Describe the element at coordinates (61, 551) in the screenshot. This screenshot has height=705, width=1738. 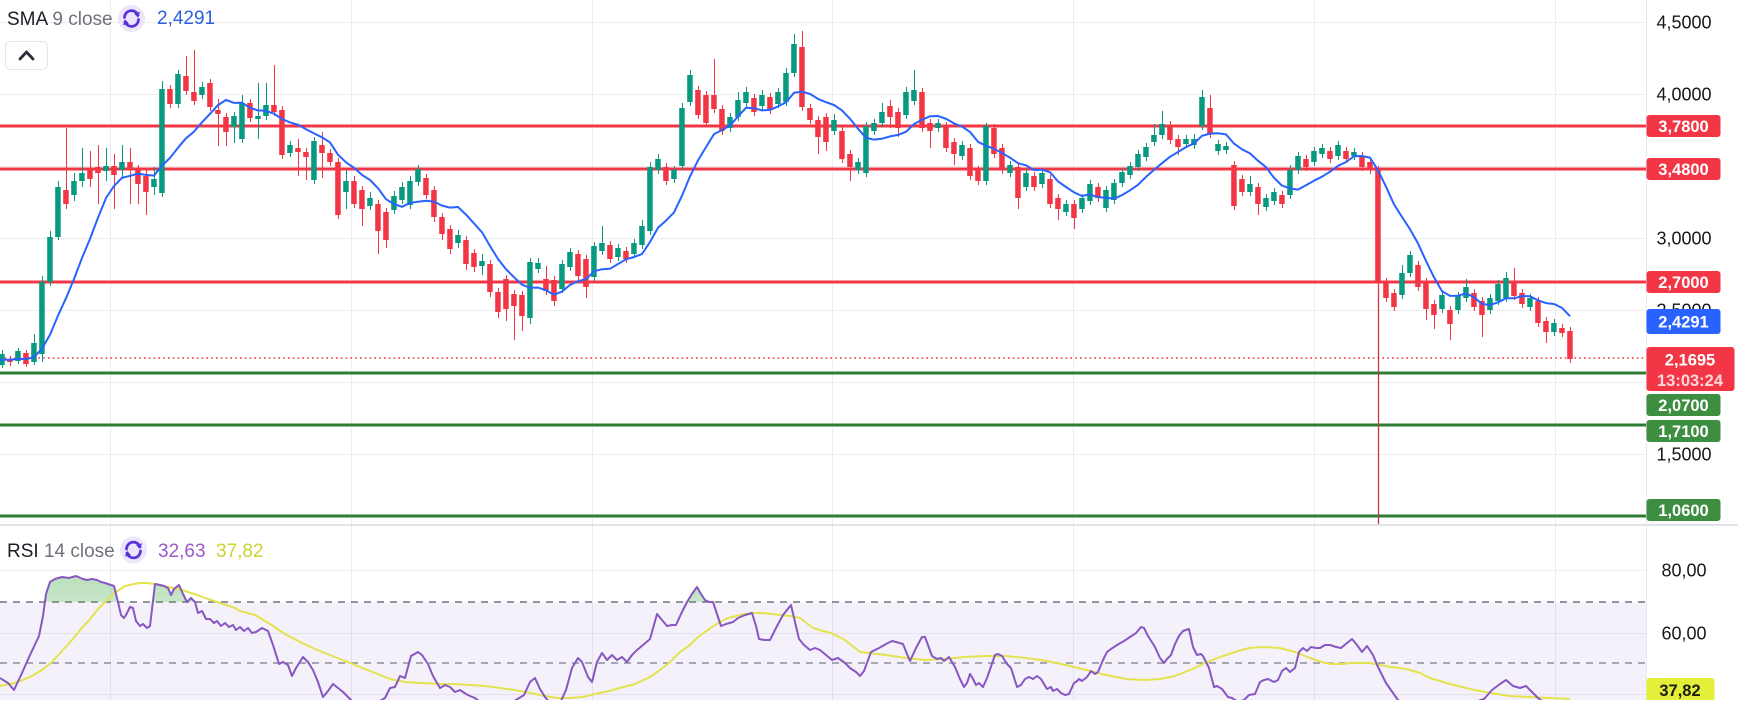
I see `svg-text: RSI 14 close` at that location.